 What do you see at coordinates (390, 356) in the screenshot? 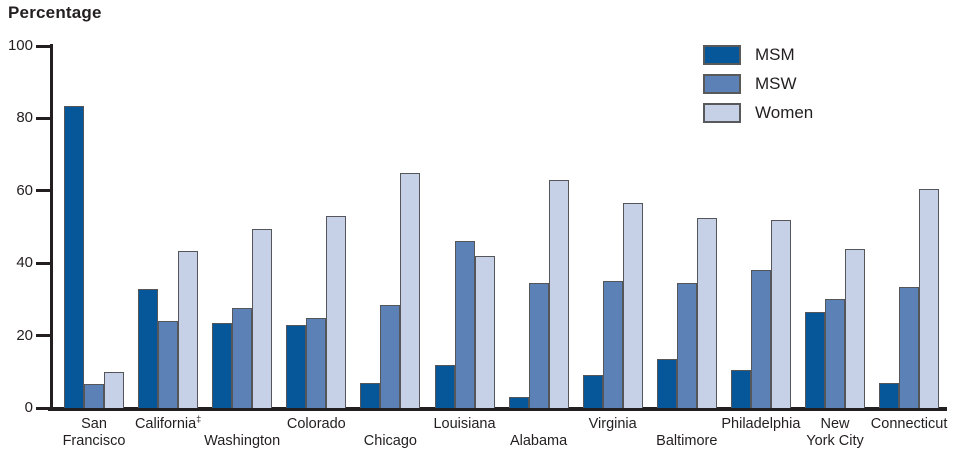
I see `bar-msw-chicago` at bounding box center [390, 356].